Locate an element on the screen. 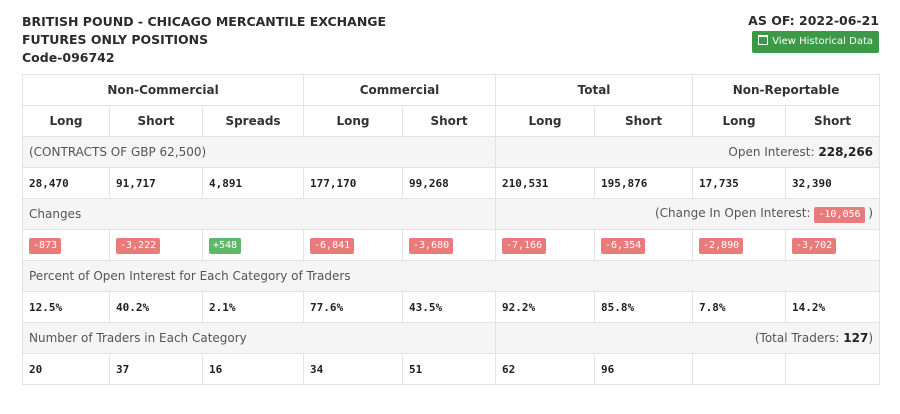 Image resolution: width=900 pixels, height=414 pixels. table-cell: 20 is located at coordinates (66, 369).